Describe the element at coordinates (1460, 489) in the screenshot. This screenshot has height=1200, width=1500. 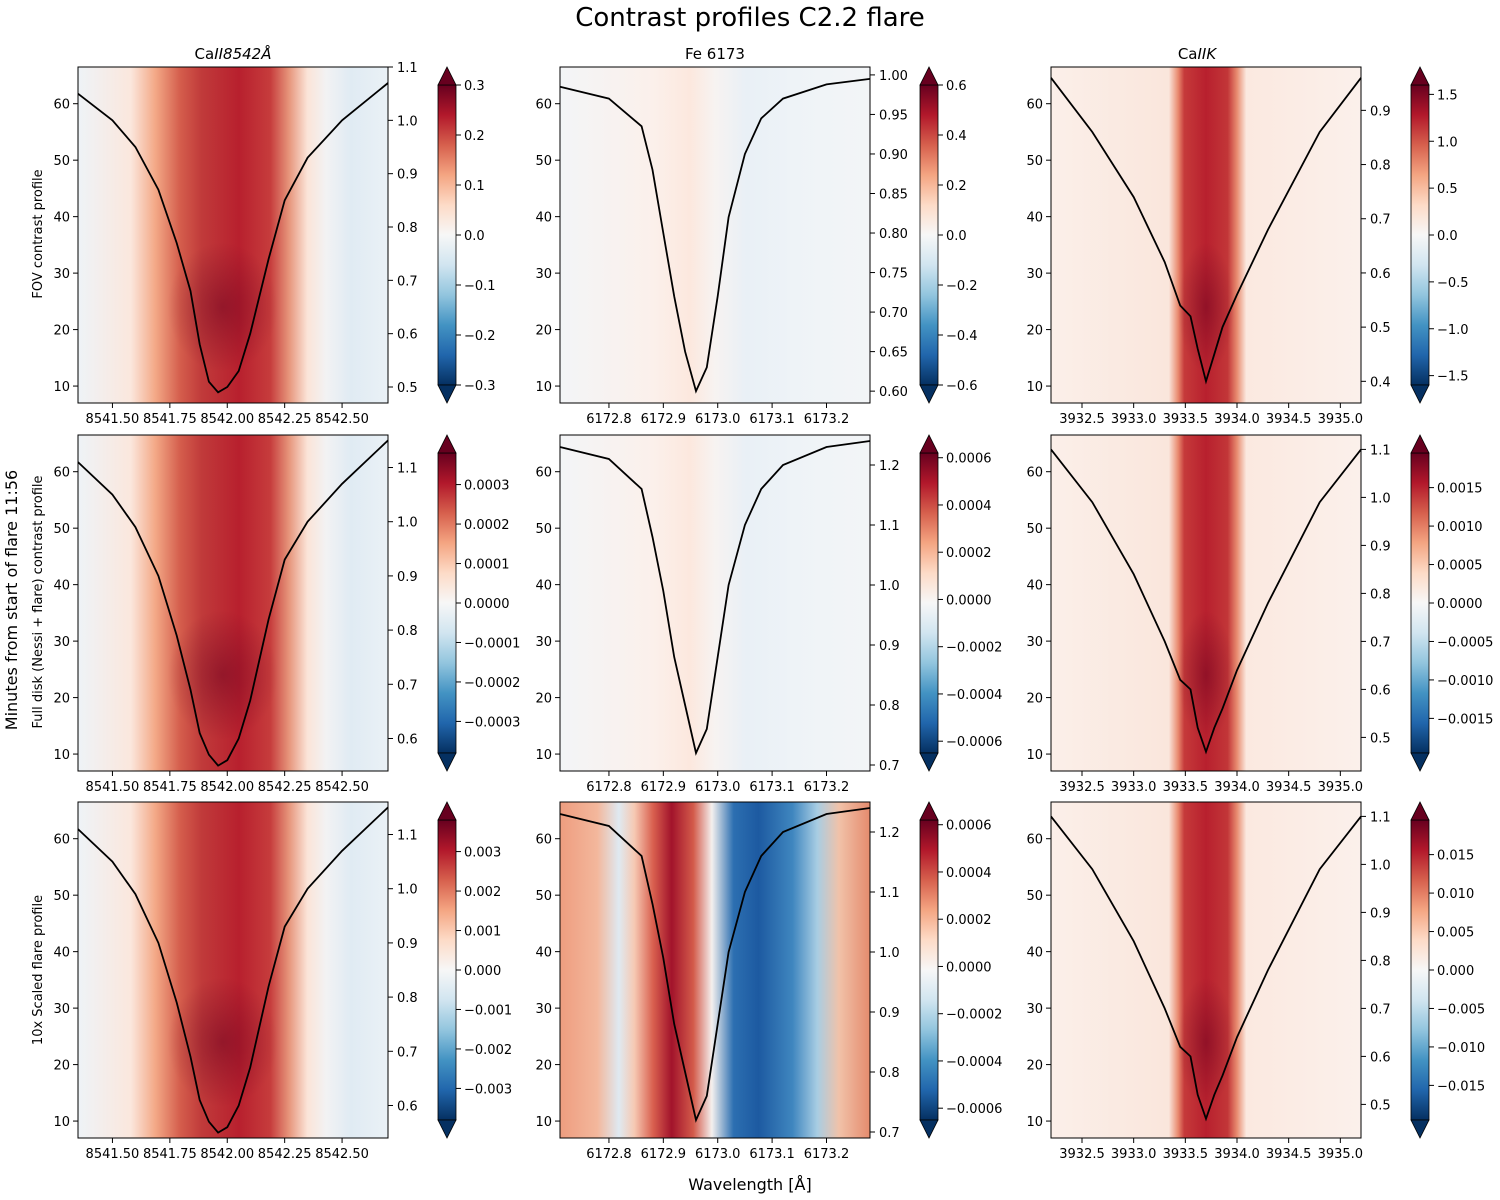
I see `cbar-tick-label-r1c2-6: 0.0015` at that location.